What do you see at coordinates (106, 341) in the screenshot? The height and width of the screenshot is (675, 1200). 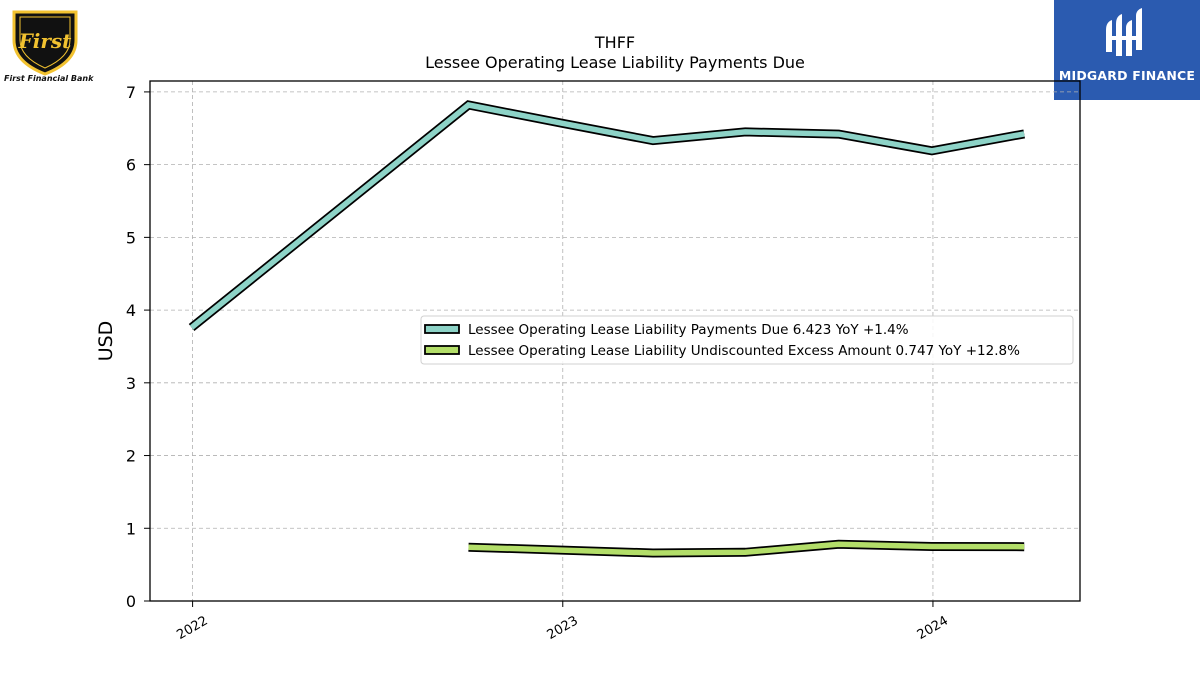 I see `y-axis-label: USD` at bounding box center [106, 341].